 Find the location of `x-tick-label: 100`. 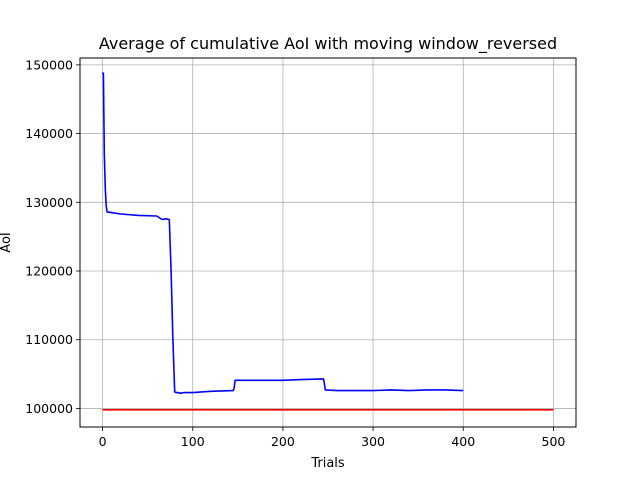

x-tick-label: 100 is located at coordinates (193, 441).